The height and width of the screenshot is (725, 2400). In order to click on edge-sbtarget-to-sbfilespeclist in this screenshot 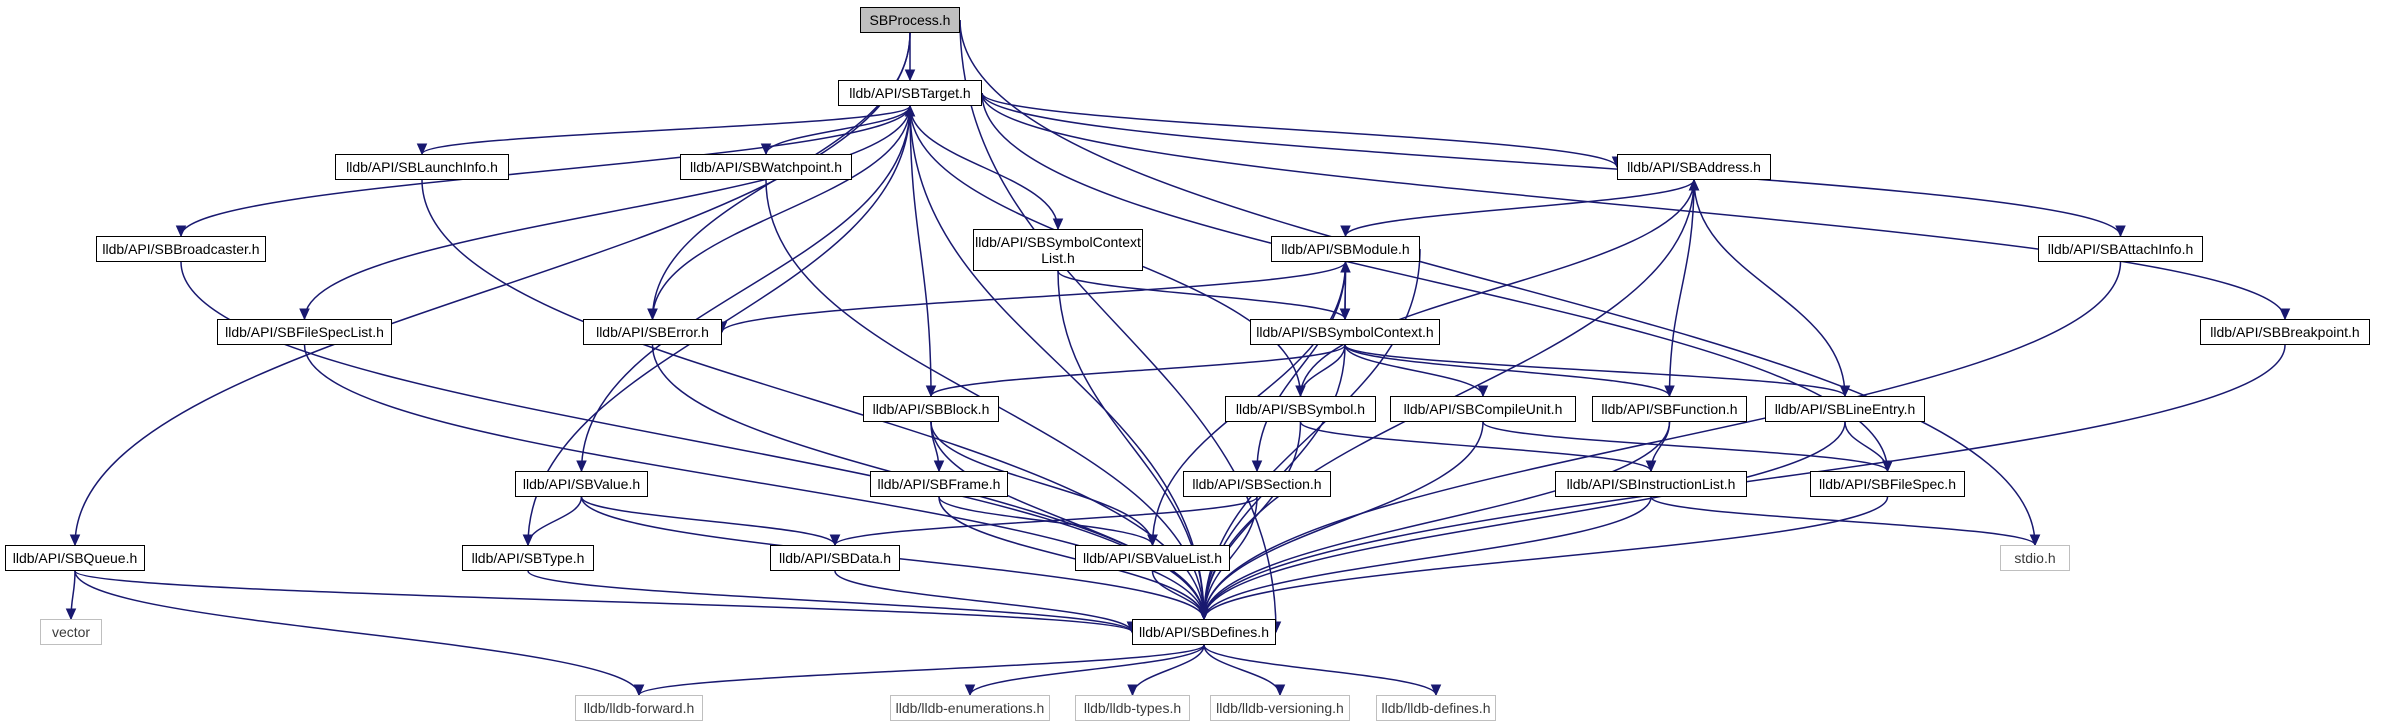, I will do `click(607, 212)`.